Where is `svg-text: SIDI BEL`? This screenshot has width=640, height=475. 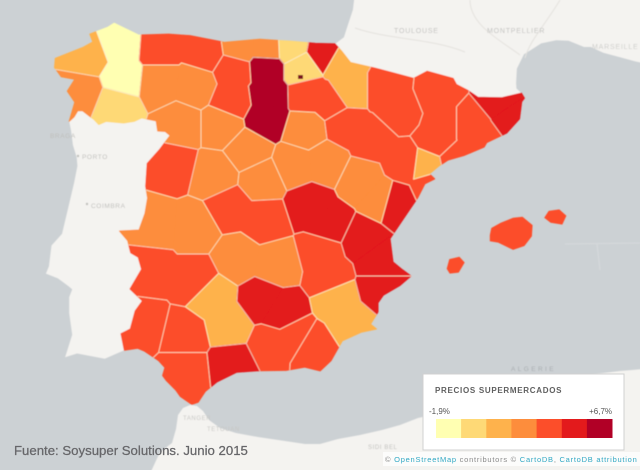 svg-text: SIDI BEL is located at coordinates (383, 448).